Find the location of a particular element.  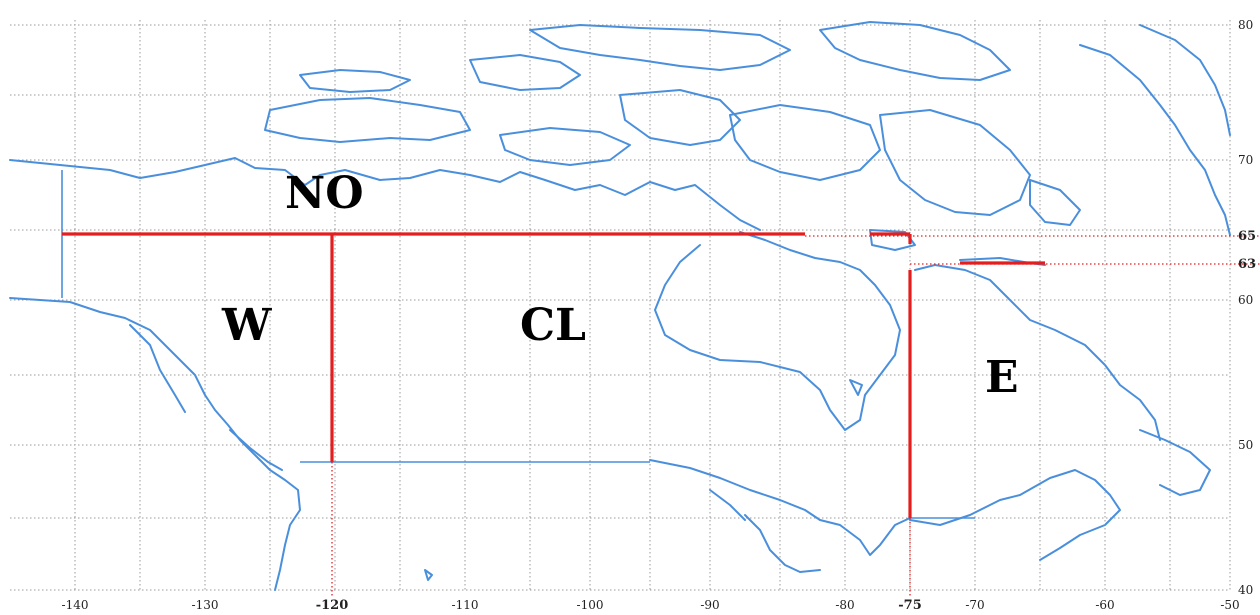

longitude-axis: -140 -130 -120 -110 -100 -90 -80 -75 -70 -60 -50 is located at coordinates (651, 605).